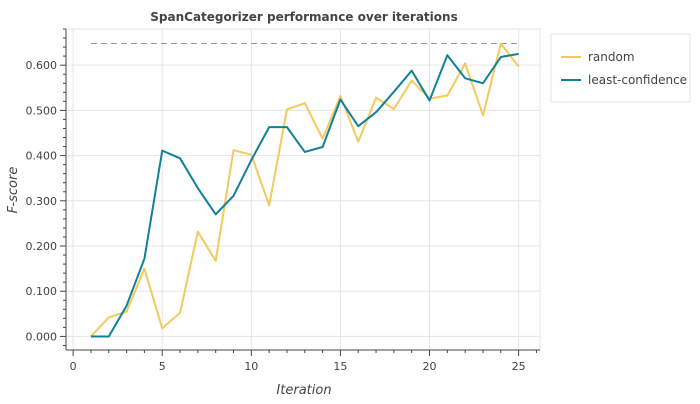  Describe the element at coordinates (73, 366) in the screenshot. I see `x-tick-label: 0` at that location.